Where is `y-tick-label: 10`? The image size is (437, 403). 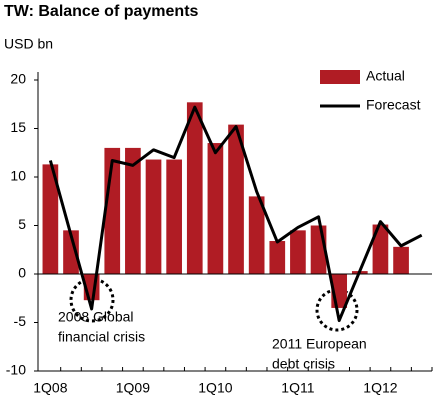 y-tick-label: 10 is located at coordinates (18, 176).